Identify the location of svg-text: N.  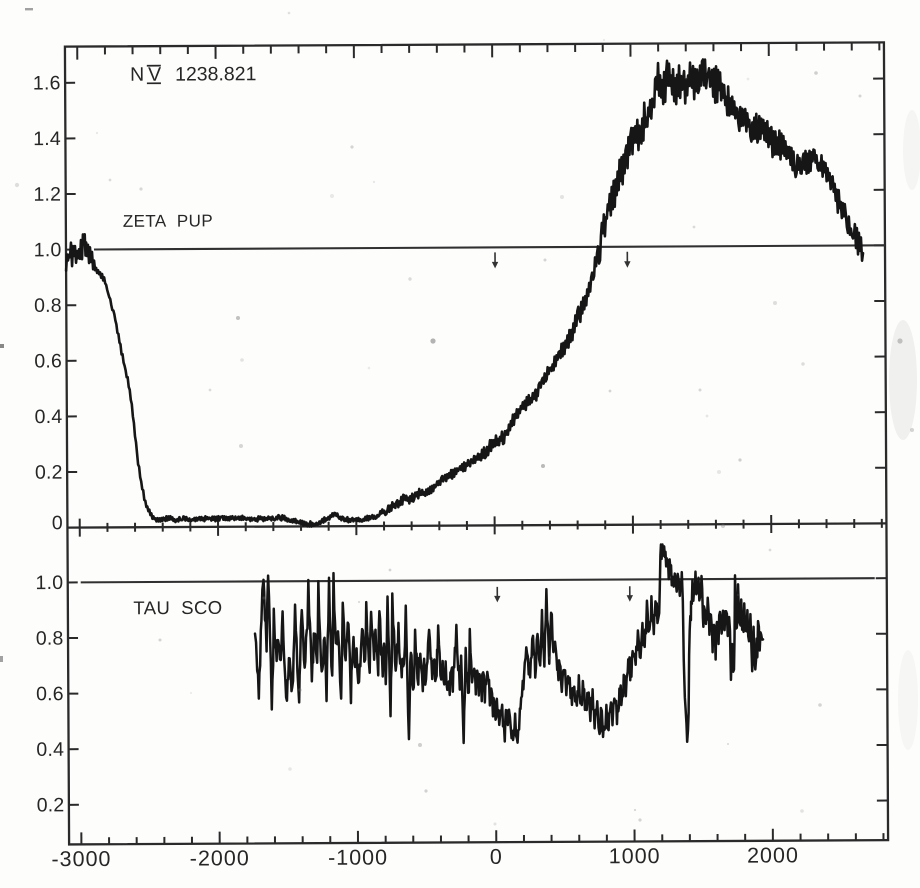
(137, 75).